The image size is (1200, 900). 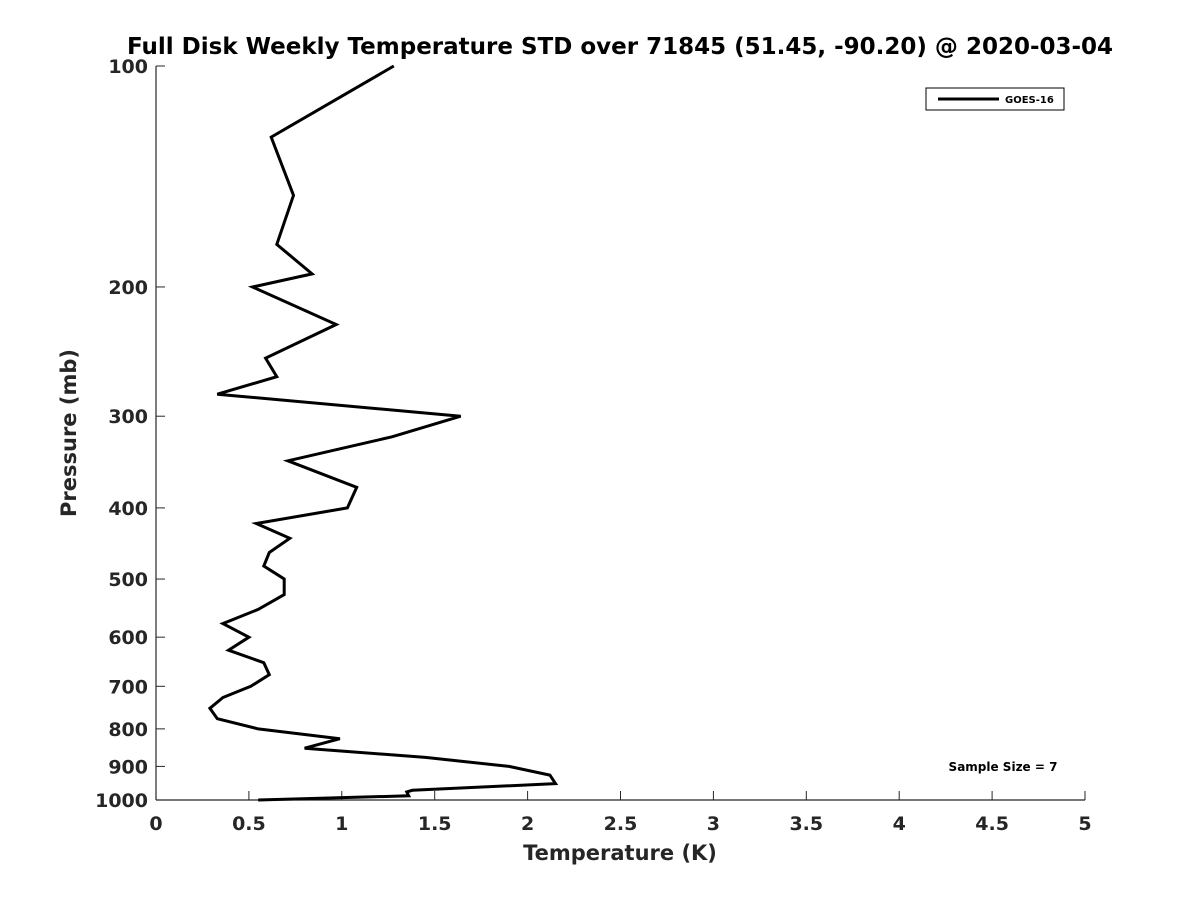 What do you see at coordinates (128, 67) in the screenshot?
I see `y-tick-label-100: 100` at bounding box center [128, 67].